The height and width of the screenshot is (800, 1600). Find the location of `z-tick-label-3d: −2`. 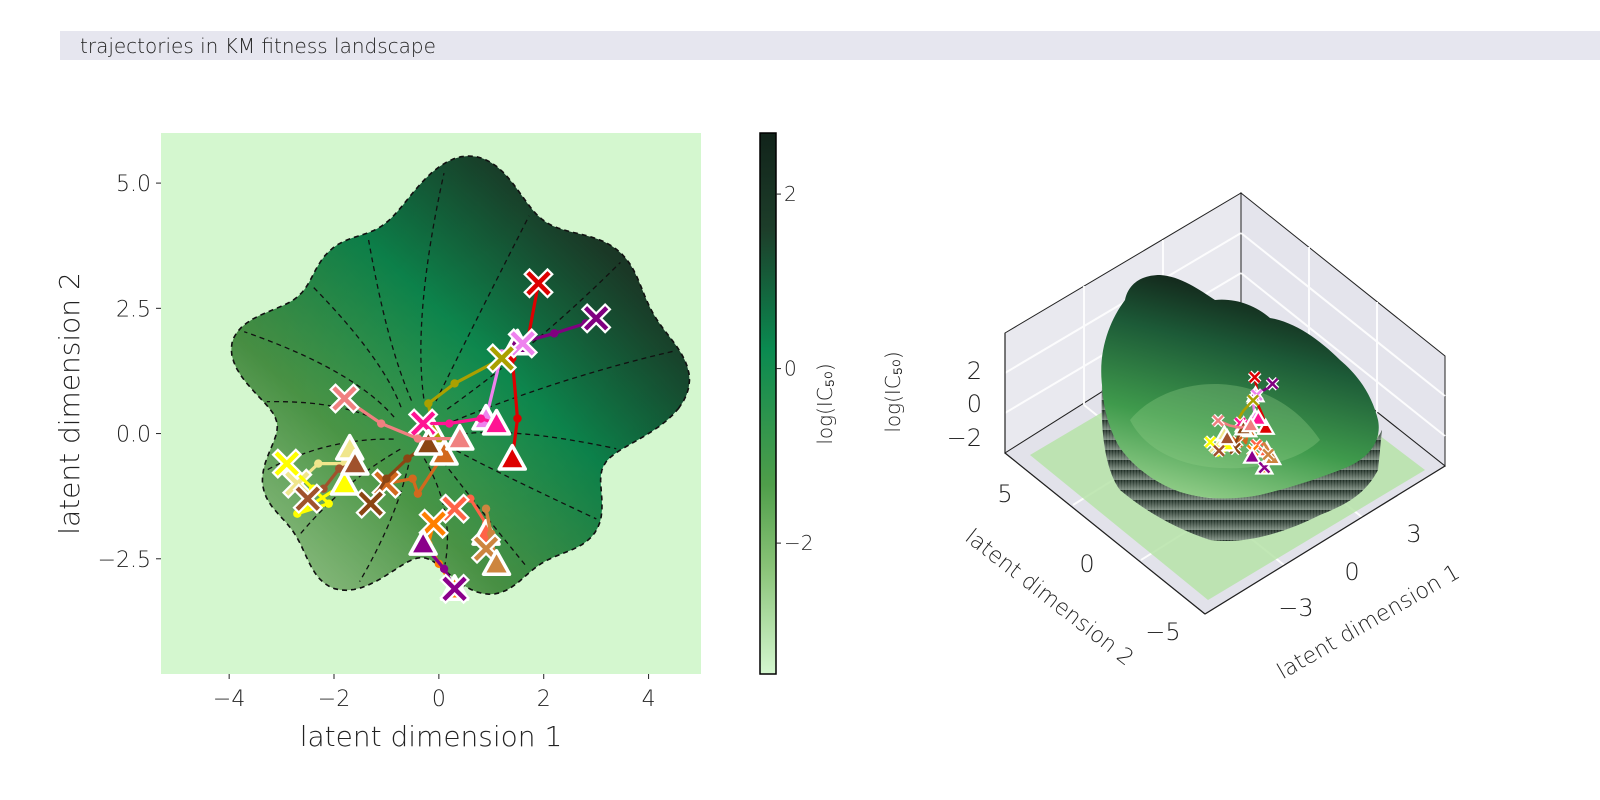

z-tick-label-3d: −2 is located at coordinates (964, 438).